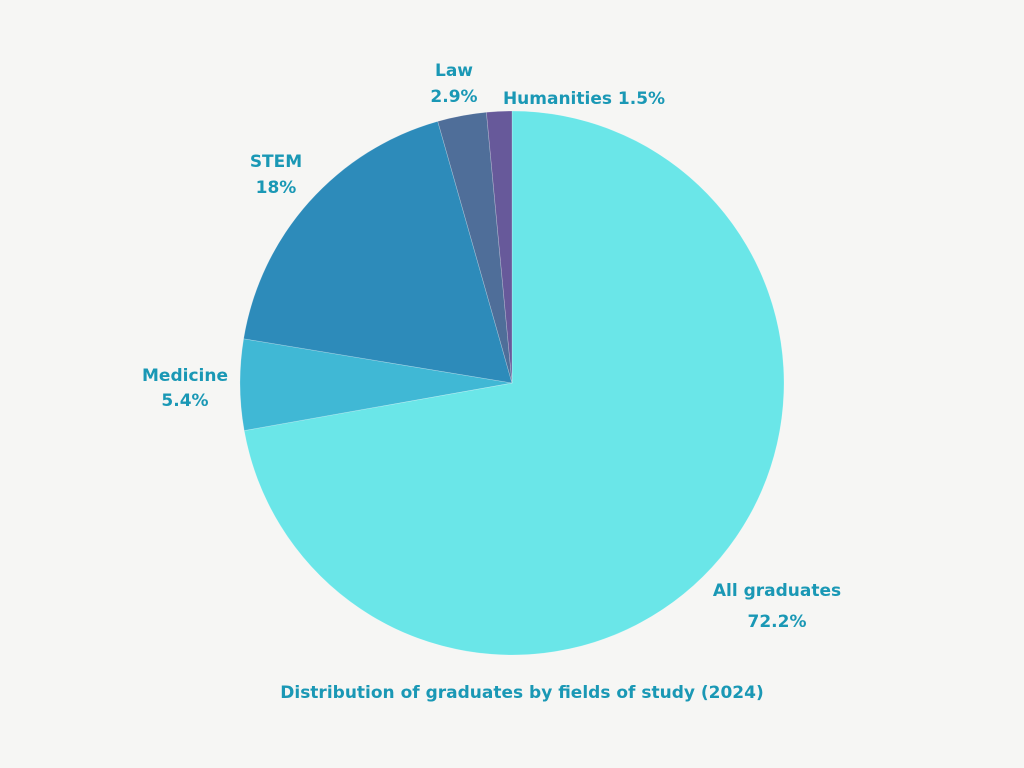  I want to click on slice-label-law: Law, so click(454, 71).